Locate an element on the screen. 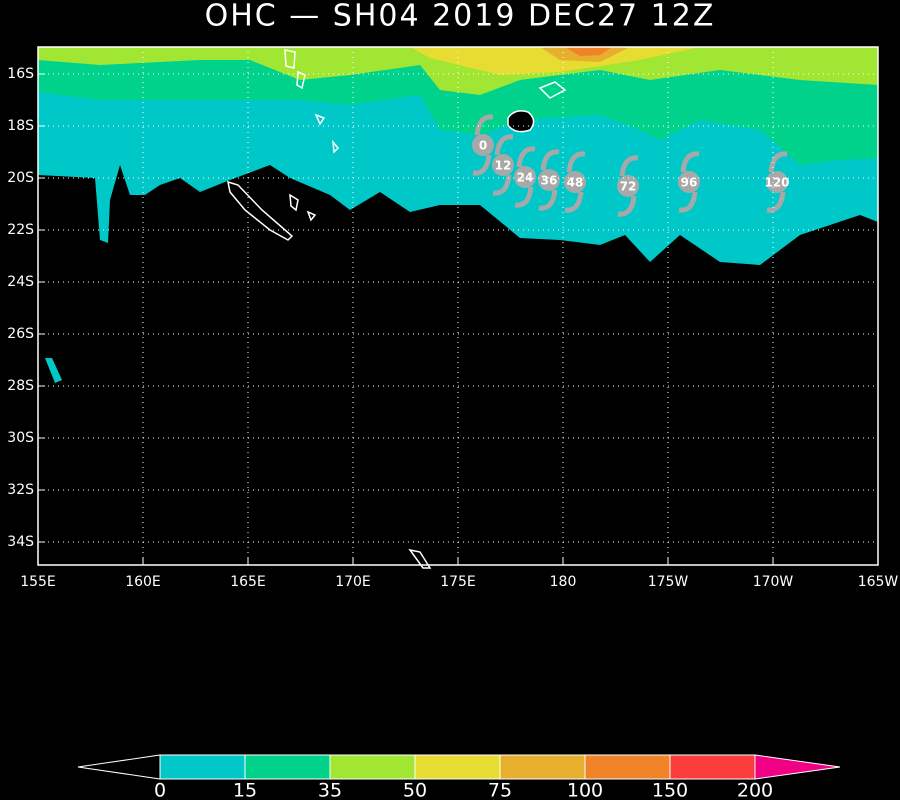 This screenshot has width=900, height=800. colorbar-label: 150 is located at coordinates (670, 790).